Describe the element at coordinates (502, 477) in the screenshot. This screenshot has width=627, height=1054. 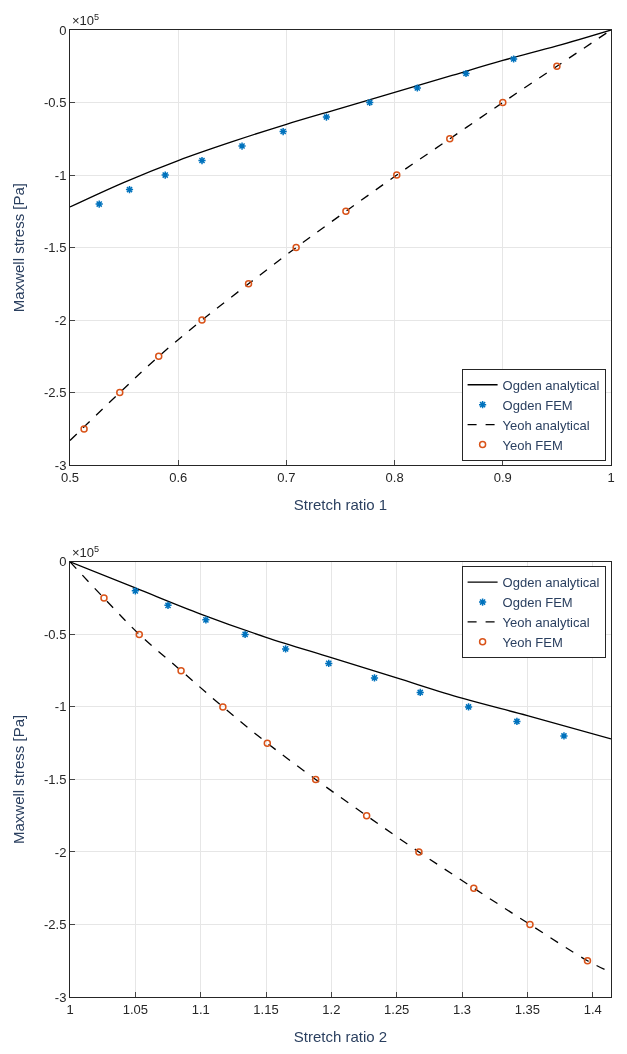
I see `x-tick-label: 0.9` at that location.